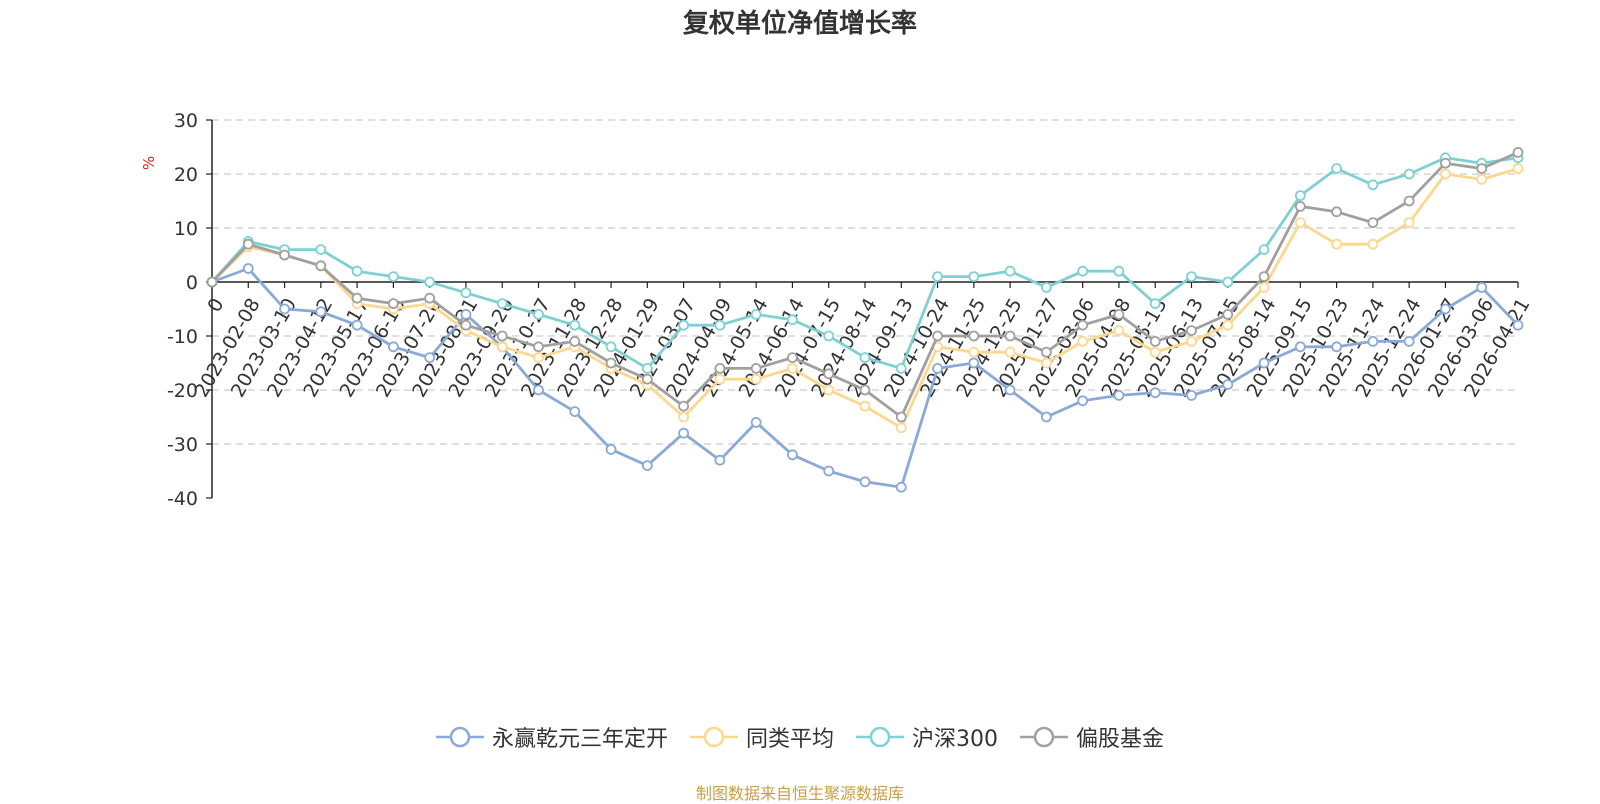 The height and width of the screenshot is (804, 1600). Describe the element at coordinates (182, 391) in the screenshot. I see `y-tick-label: -20` at that location.